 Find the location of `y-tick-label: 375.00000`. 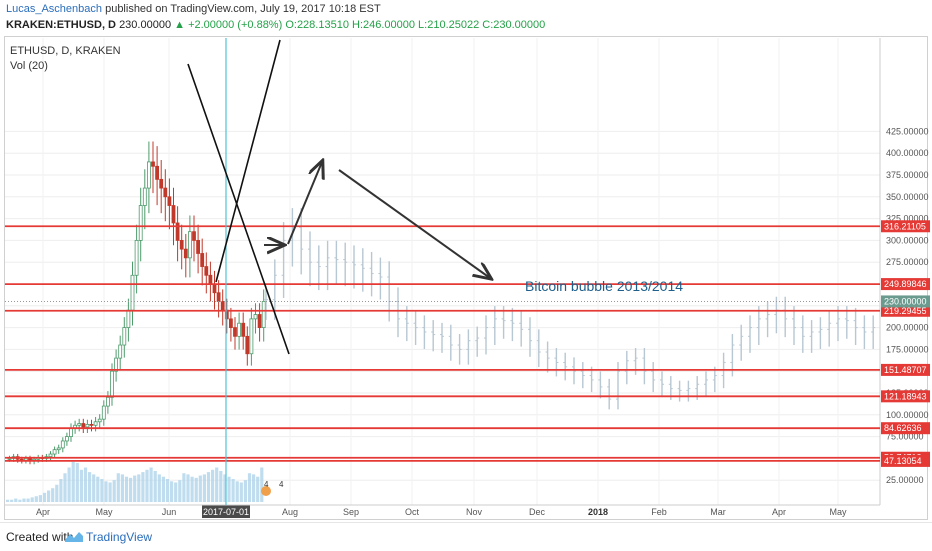

y-tick-label: 375.00000 is located at coordinates (907, 175).